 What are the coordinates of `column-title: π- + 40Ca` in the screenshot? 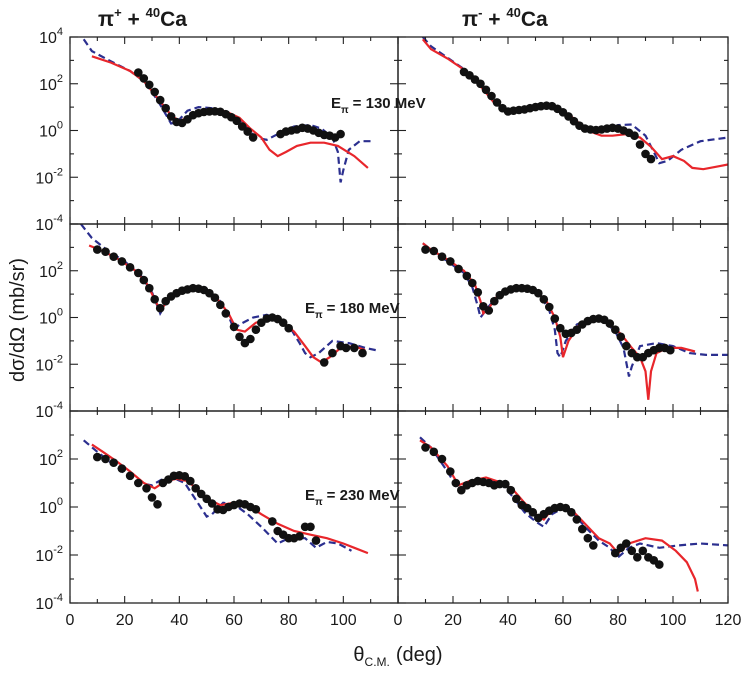 It's located at (505, 18).